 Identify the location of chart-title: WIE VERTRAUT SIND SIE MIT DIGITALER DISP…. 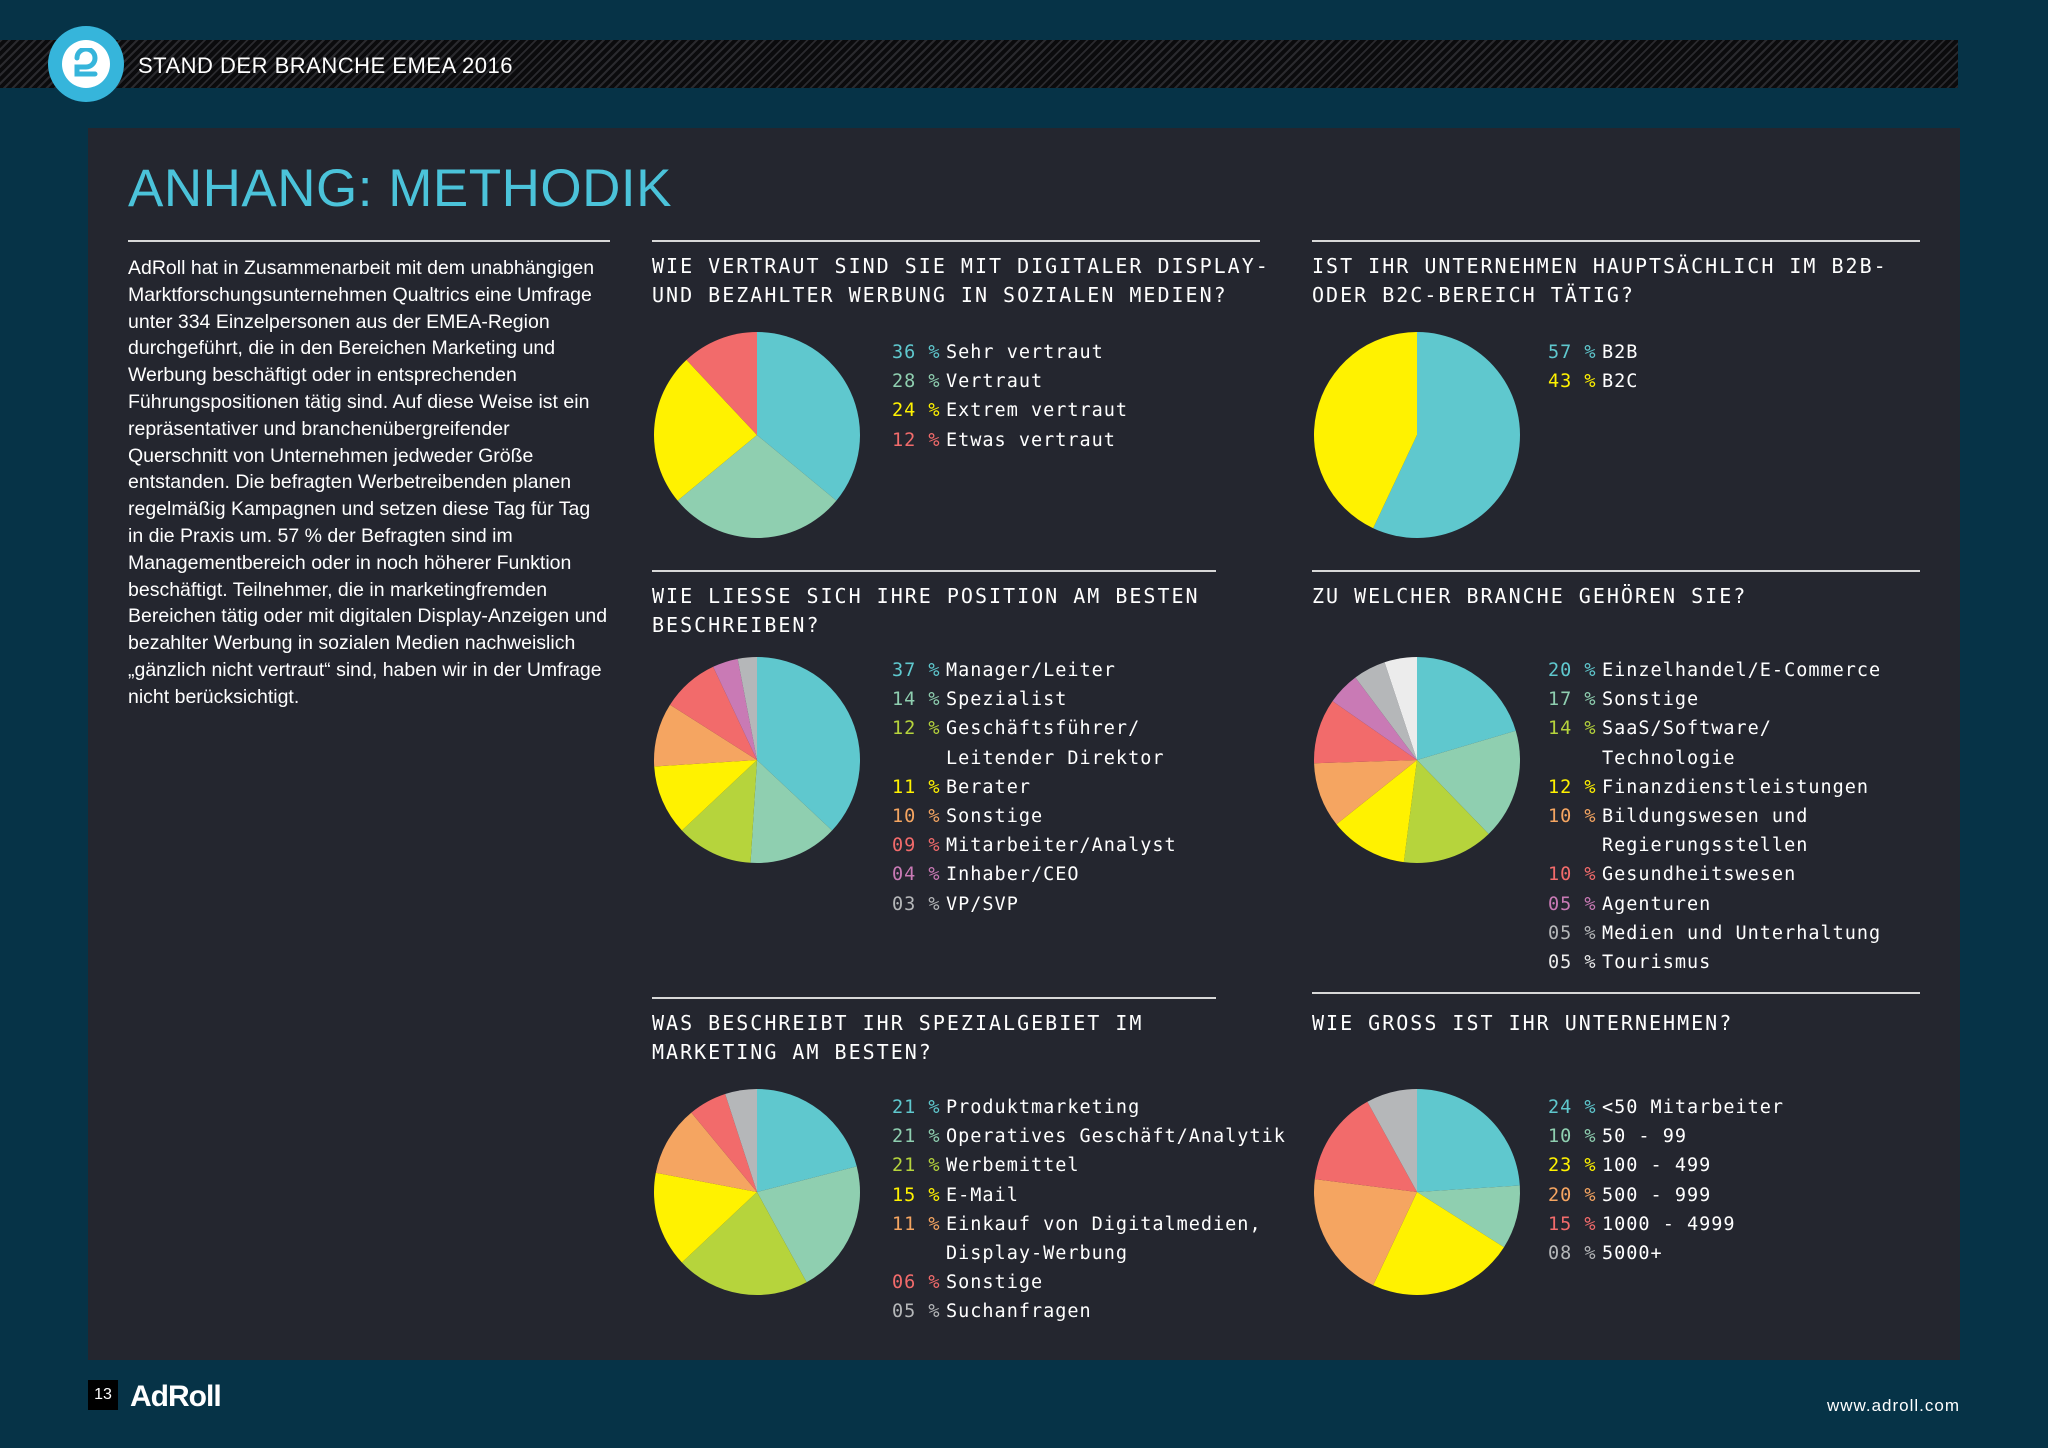
(961, 280).